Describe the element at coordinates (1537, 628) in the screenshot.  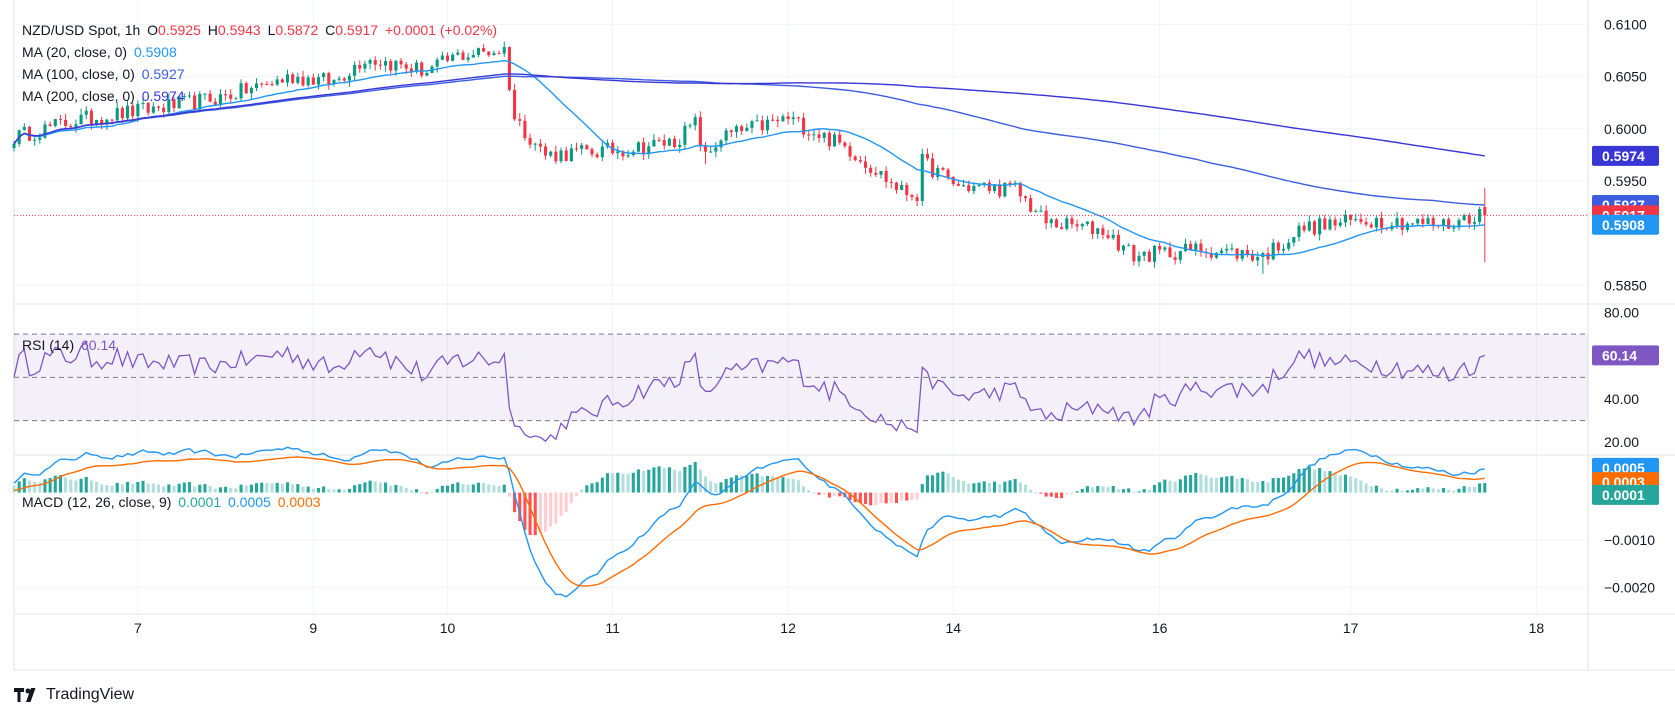
I see `time-tick-label: 18` at that location.